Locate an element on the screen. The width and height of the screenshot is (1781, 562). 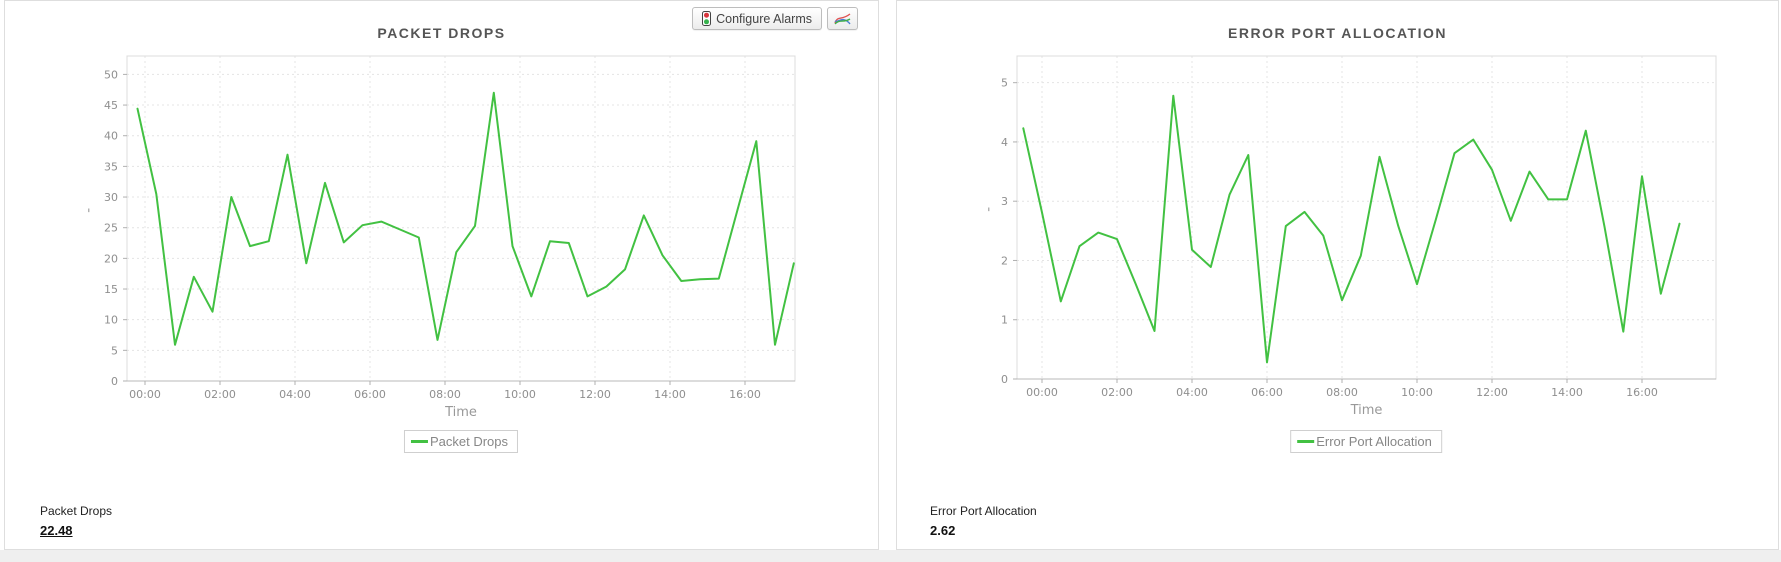
legend-label: Error Port Allocation is located at coordinates (1374, 441).